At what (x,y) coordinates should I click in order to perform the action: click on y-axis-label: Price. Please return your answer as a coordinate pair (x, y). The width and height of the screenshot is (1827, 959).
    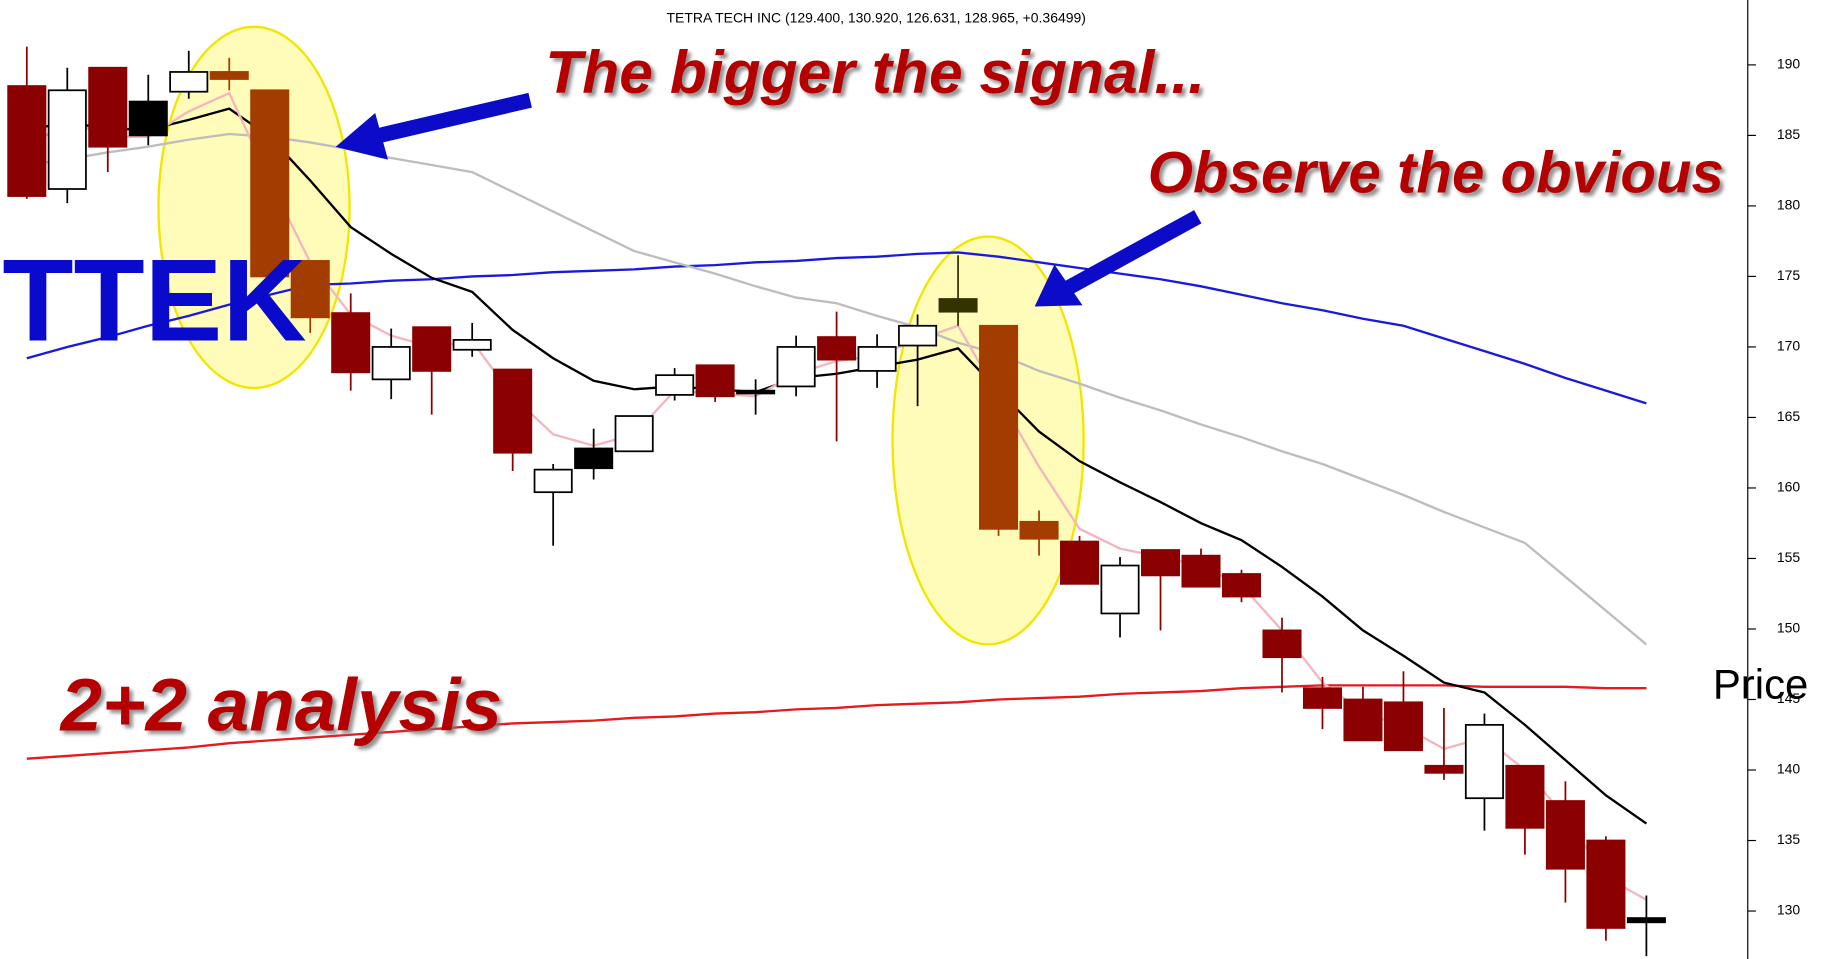
    Looking at the image, I should click on (1761, 684).